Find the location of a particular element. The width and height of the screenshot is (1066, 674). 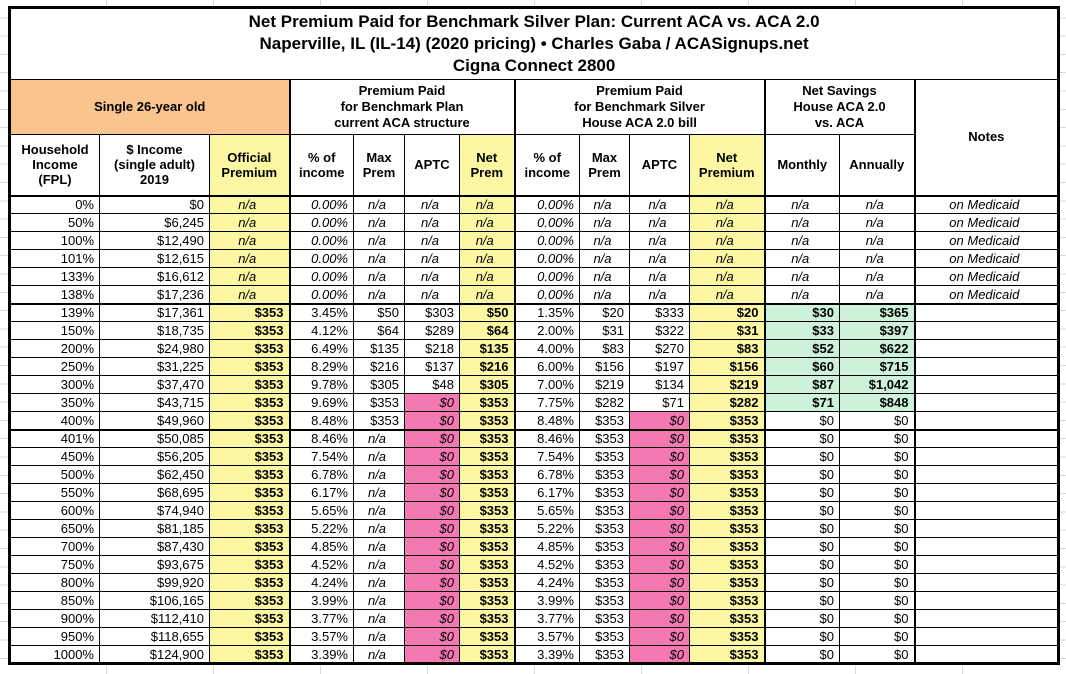

cell-income: $74,940 is located at coordinates (154, 510).